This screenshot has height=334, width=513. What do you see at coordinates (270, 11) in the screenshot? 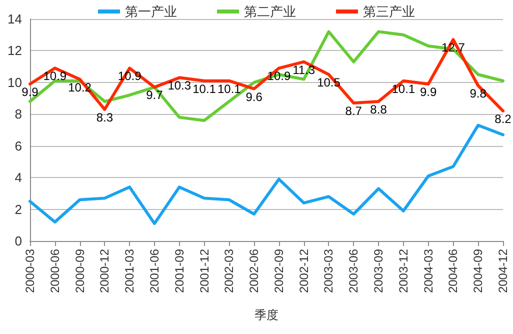
I see `legend-label: 第二产业` at bounding box center [270, 11].